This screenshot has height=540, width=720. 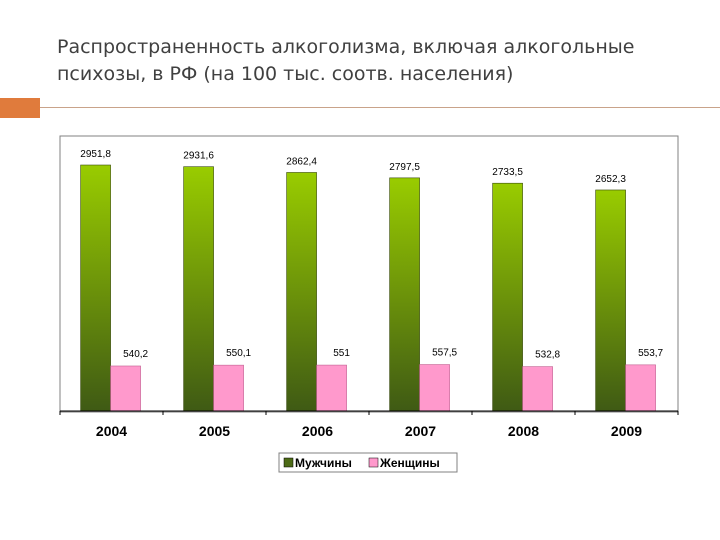 I want to click on legend-swatch-women, so click(x=373, y=462).